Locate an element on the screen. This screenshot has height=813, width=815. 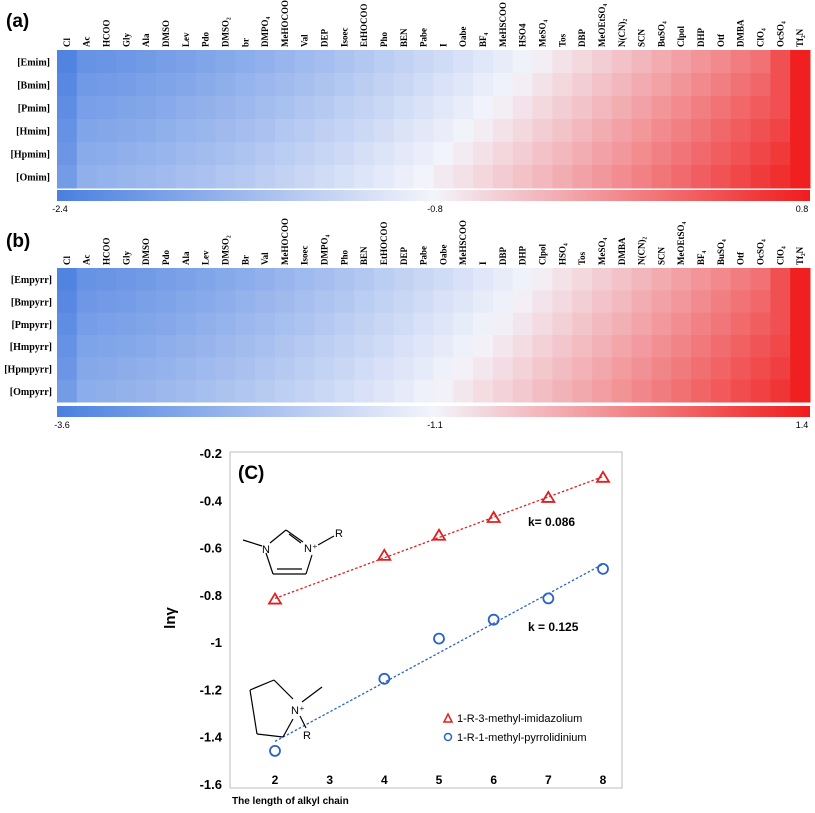
column-label-b-14: Pho is located at coordinates (344, 257).